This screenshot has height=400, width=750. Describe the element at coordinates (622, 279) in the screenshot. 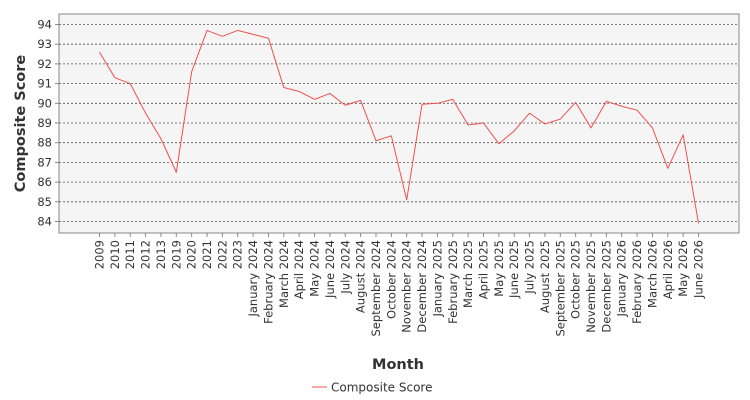

I see `x-tick-label: January 2026` at that location.